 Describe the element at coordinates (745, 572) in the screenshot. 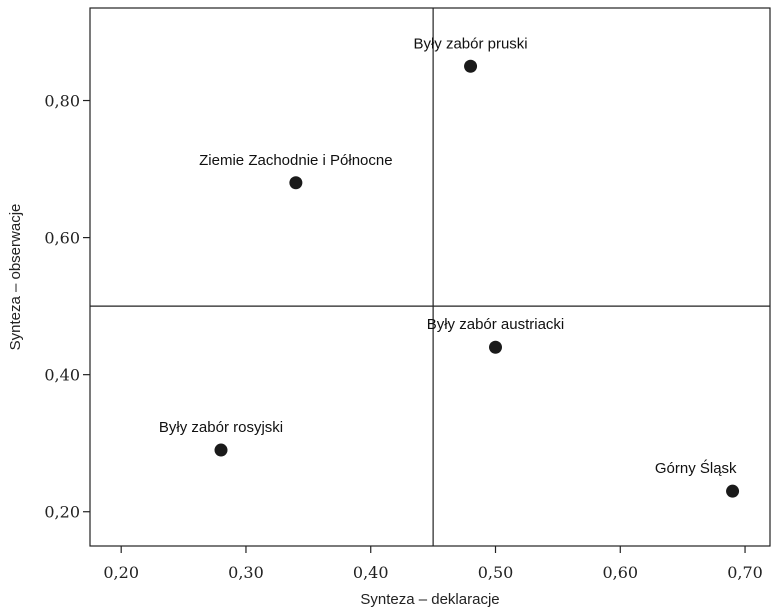

I see `x-tick-label: 0,70` at that location.